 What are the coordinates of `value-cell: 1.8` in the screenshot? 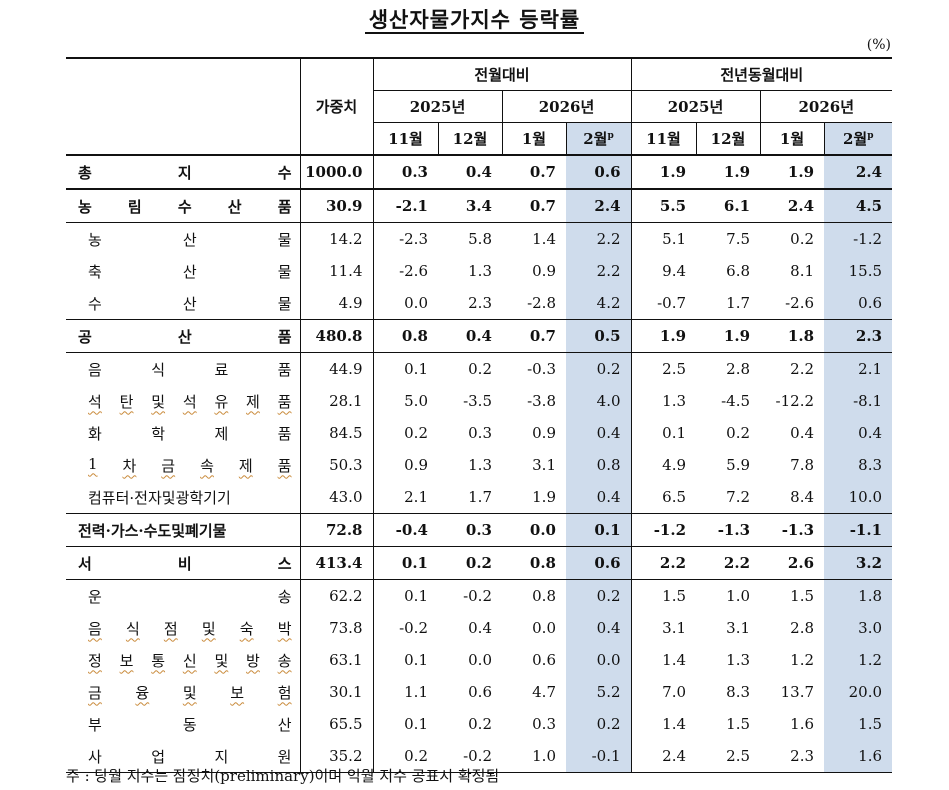 It's located at (792, 336).